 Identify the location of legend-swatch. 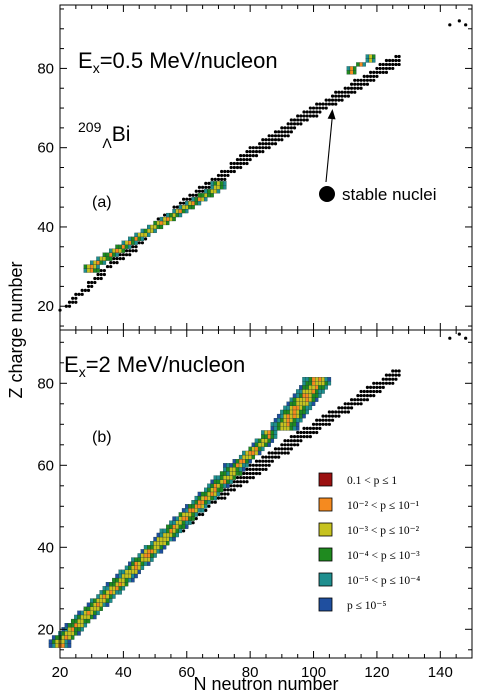
(325, 479).